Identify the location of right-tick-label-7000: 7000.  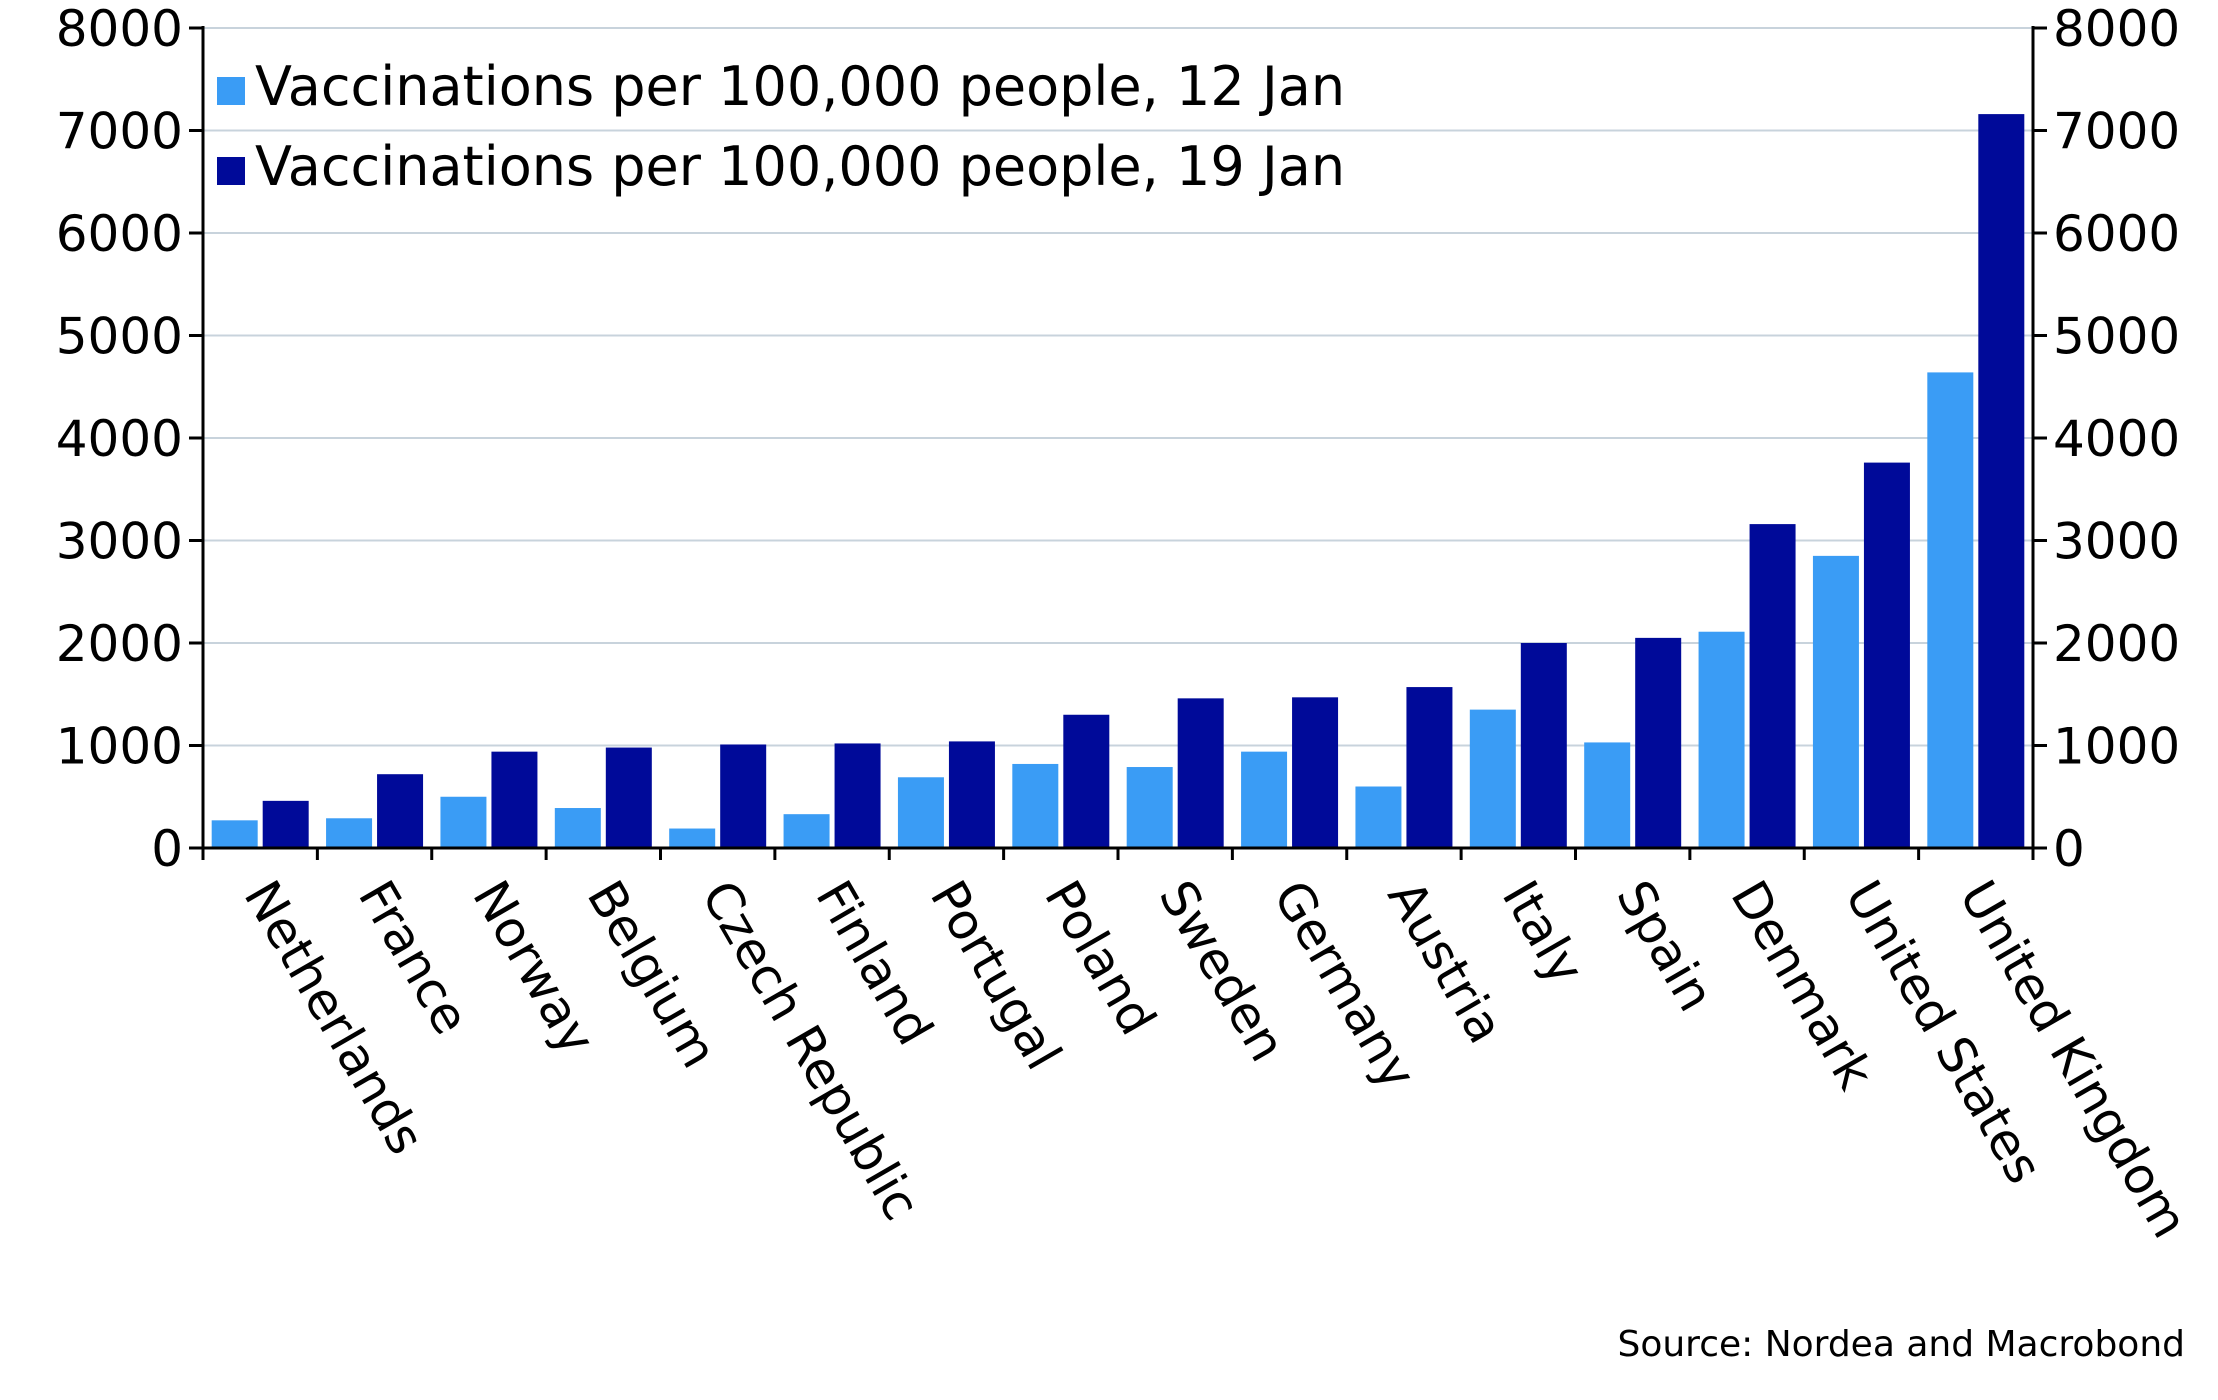
(2116, 132).